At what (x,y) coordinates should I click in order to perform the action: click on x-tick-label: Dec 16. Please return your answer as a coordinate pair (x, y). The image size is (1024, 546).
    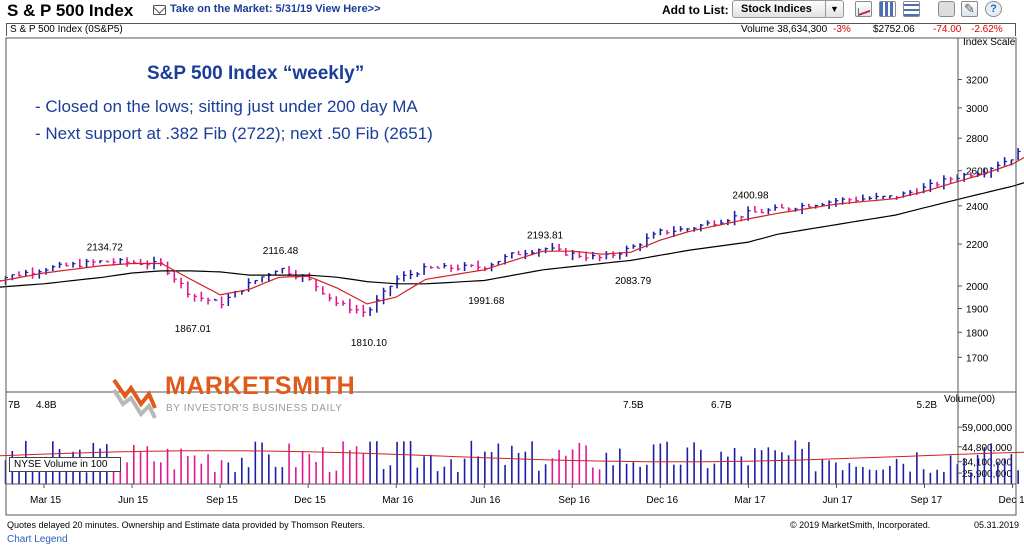
    Looking at the image, I should click on (662, 500).